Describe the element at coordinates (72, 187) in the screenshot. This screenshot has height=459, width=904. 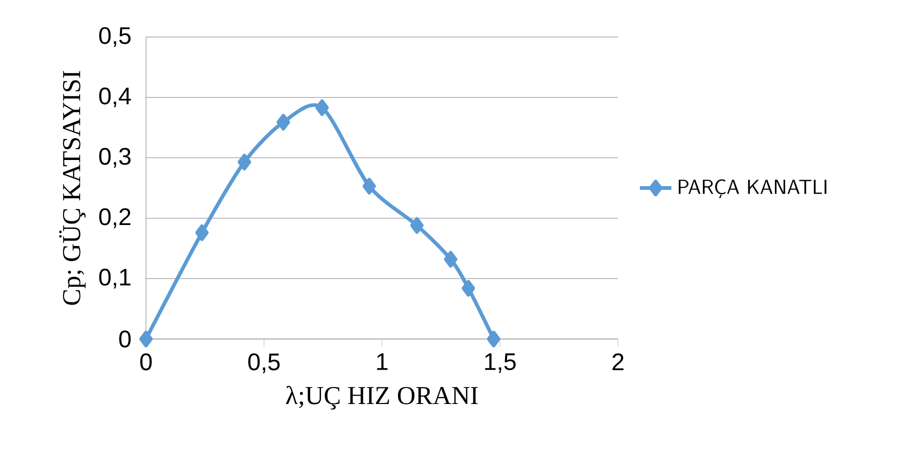
I see `y-axis-title: Cp; GÜÇ KATSAYISI` at that location.